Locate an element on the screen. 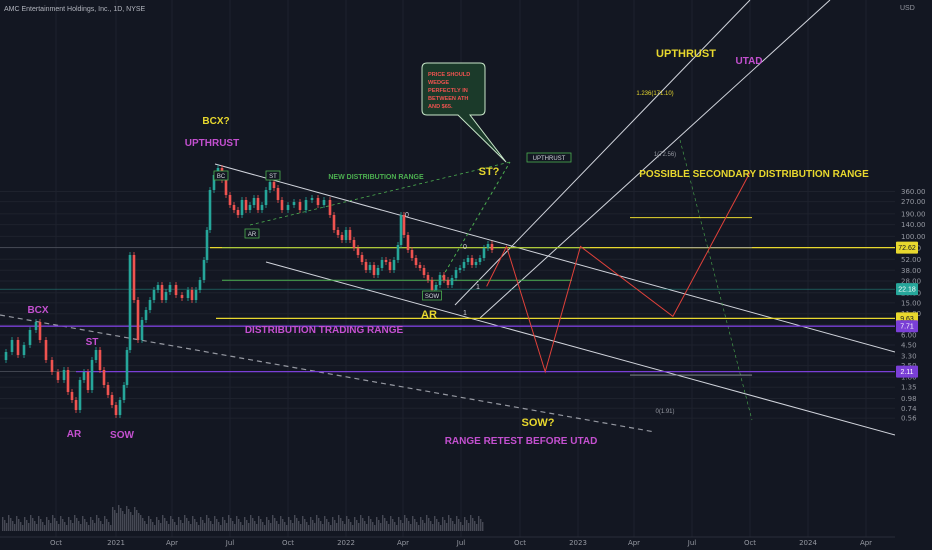  fib-label: 1(72.56) is located at coordinates (665, 155).